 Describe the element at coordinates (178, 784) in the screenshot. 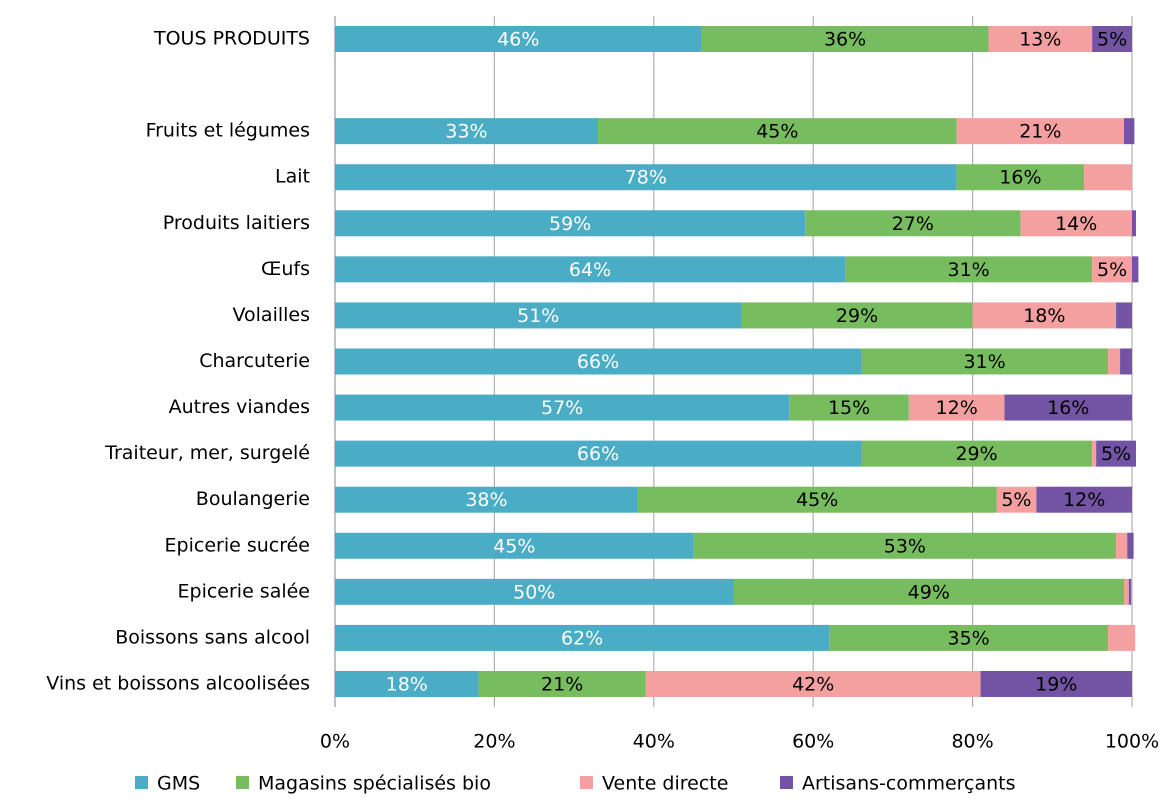

I see `legend-label: GMS` at that location.